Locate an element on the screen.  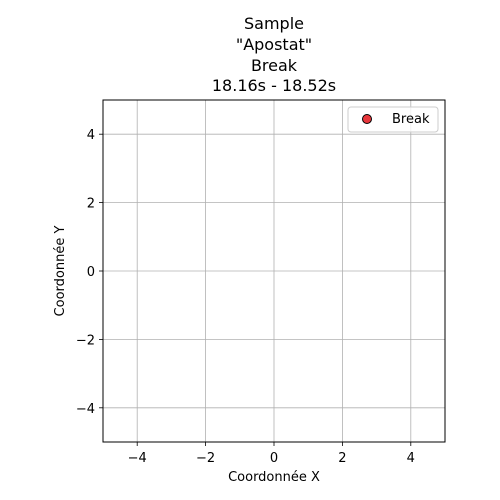
legend-label-break: Break is located at coordinates (411, 119).